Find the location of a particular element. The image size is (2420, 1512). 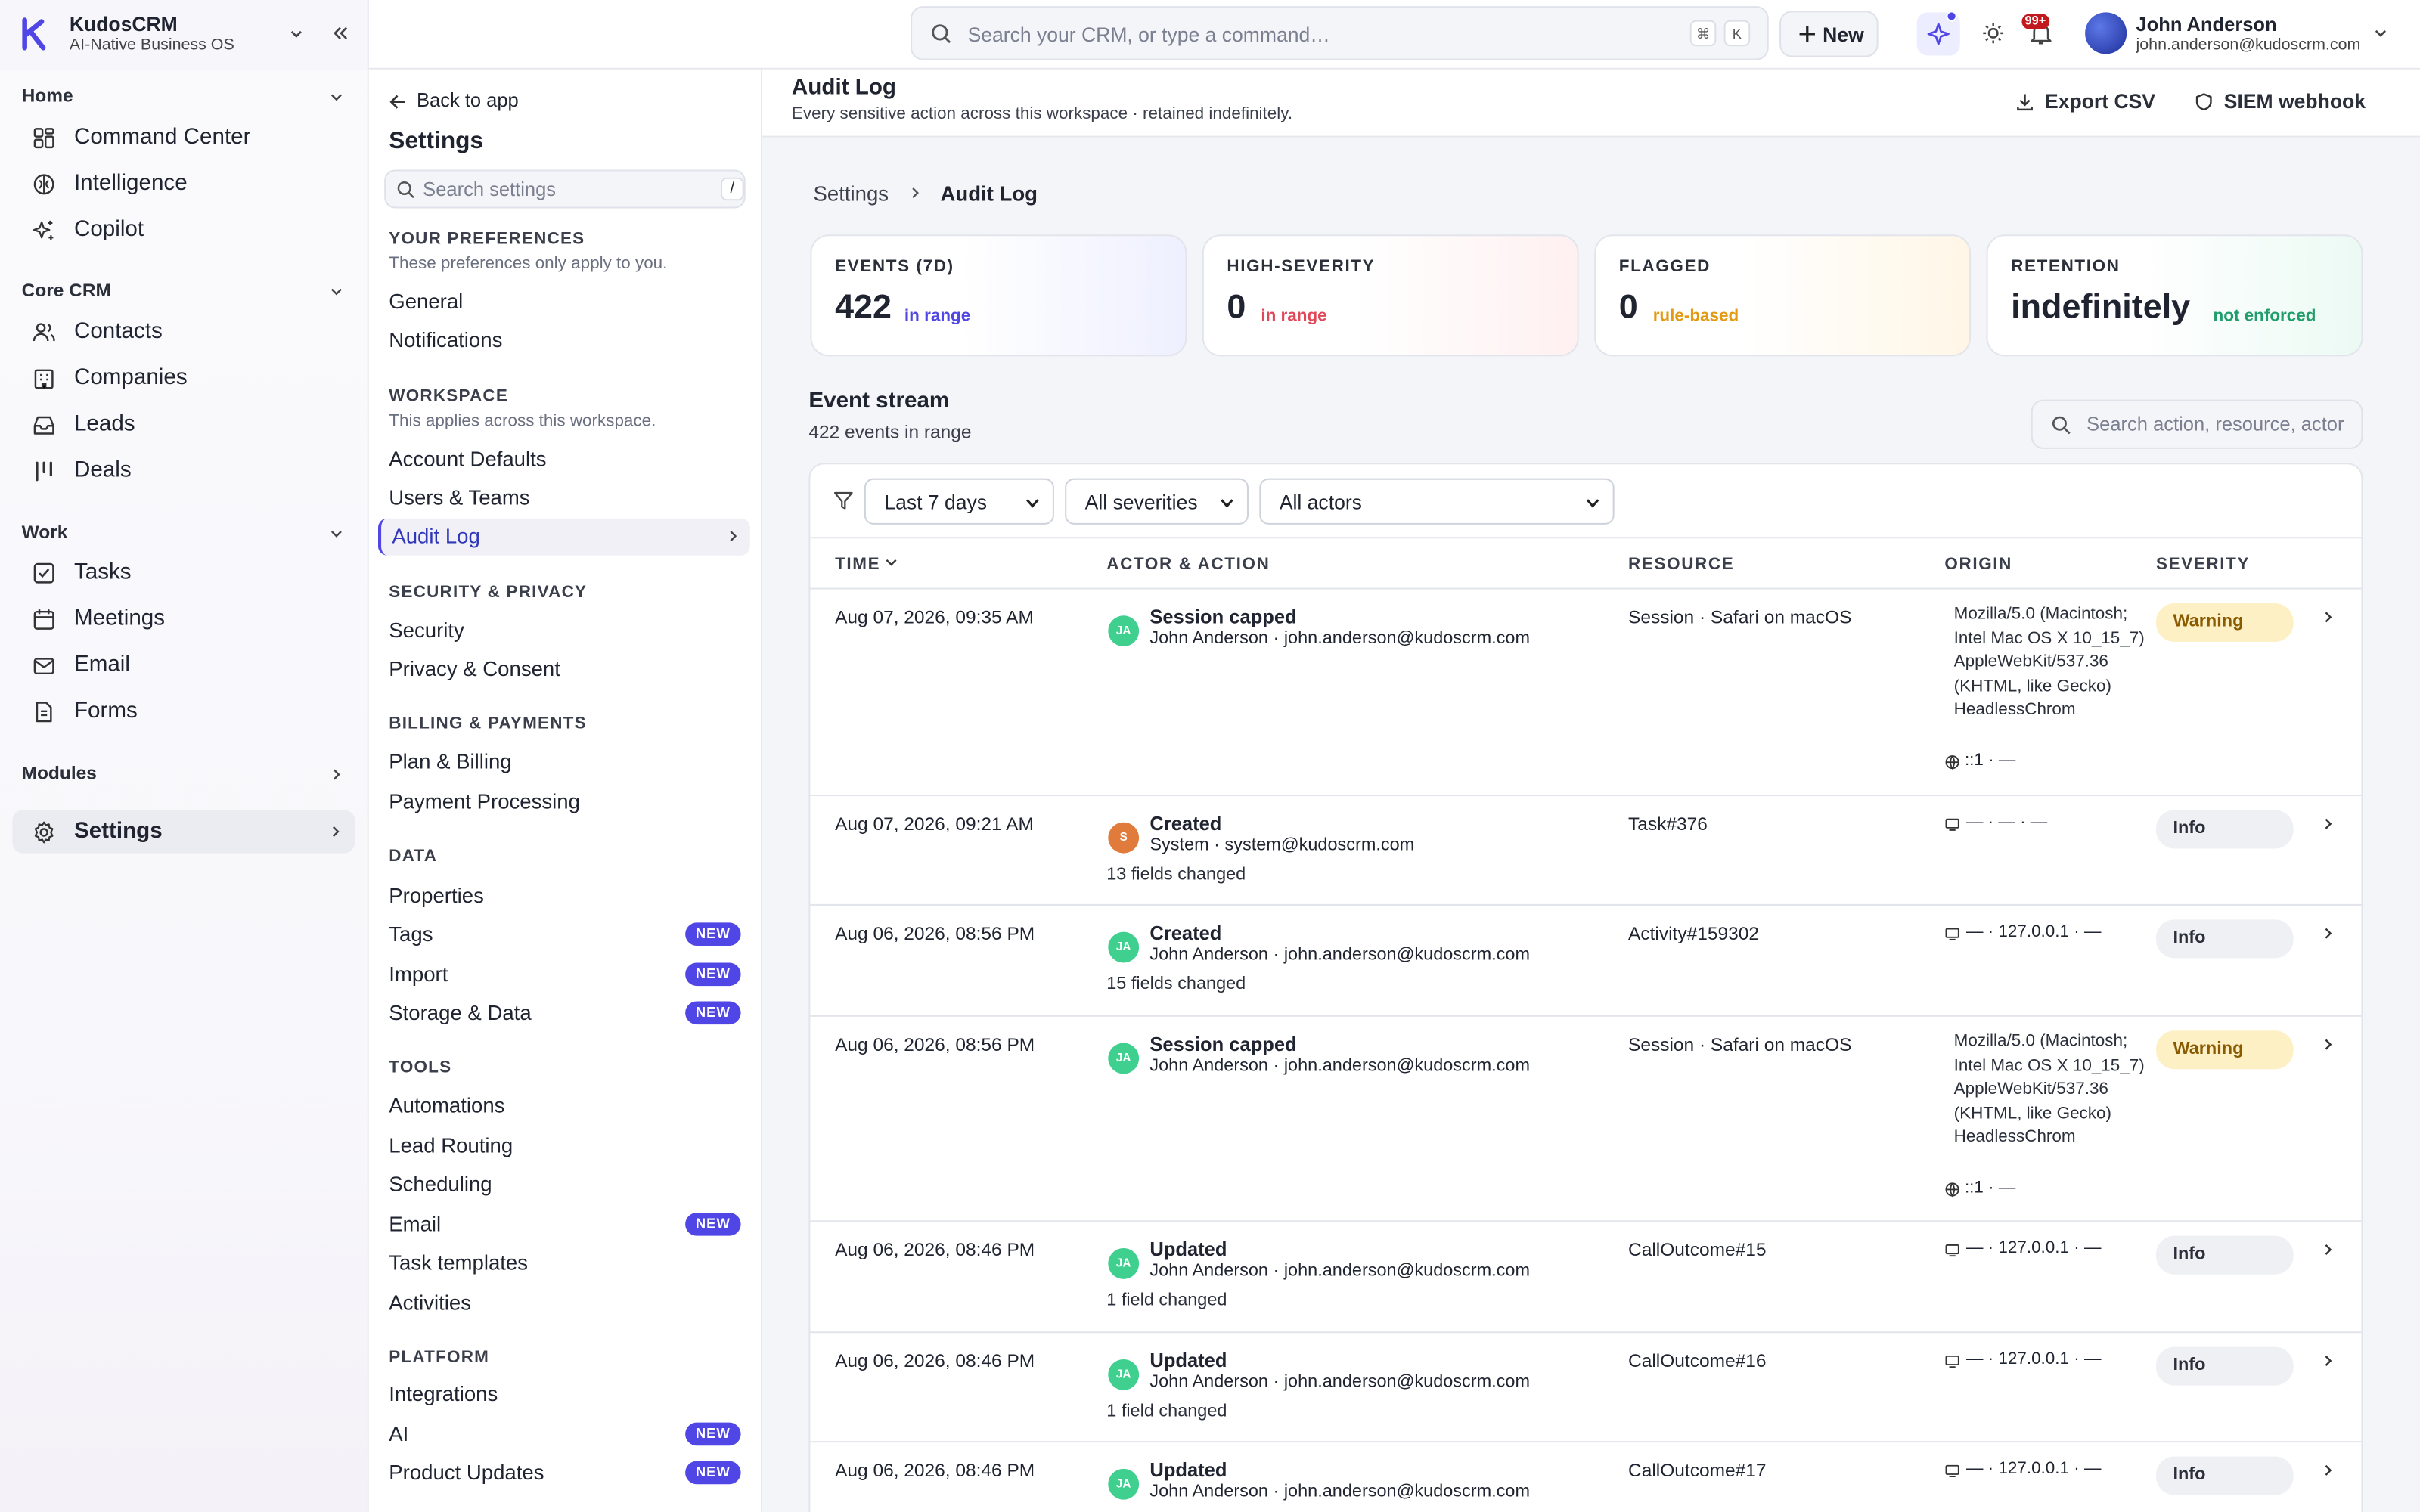

settings-item-integrations: Integrations is located at coordinates (564, 1394).